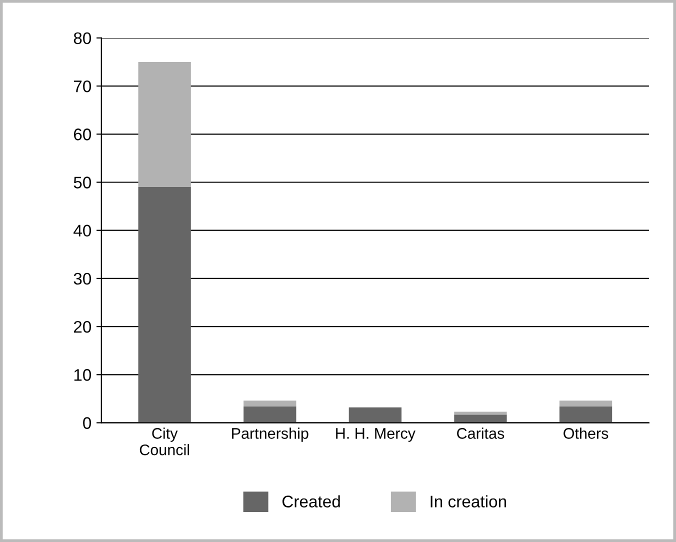  Describe the element at coordinates (376, 435) in the screenshot. I see `x-tick-label: H. H. Mercy` at that location.